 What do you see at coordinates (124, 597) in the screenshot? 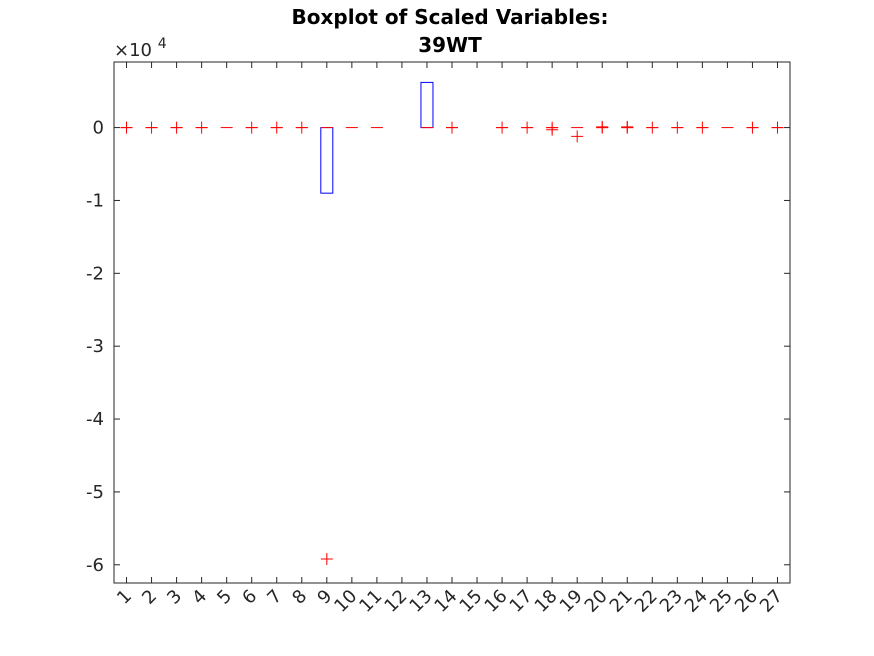
I see `x-tick-label: 1` at bounding box center [124, 597].